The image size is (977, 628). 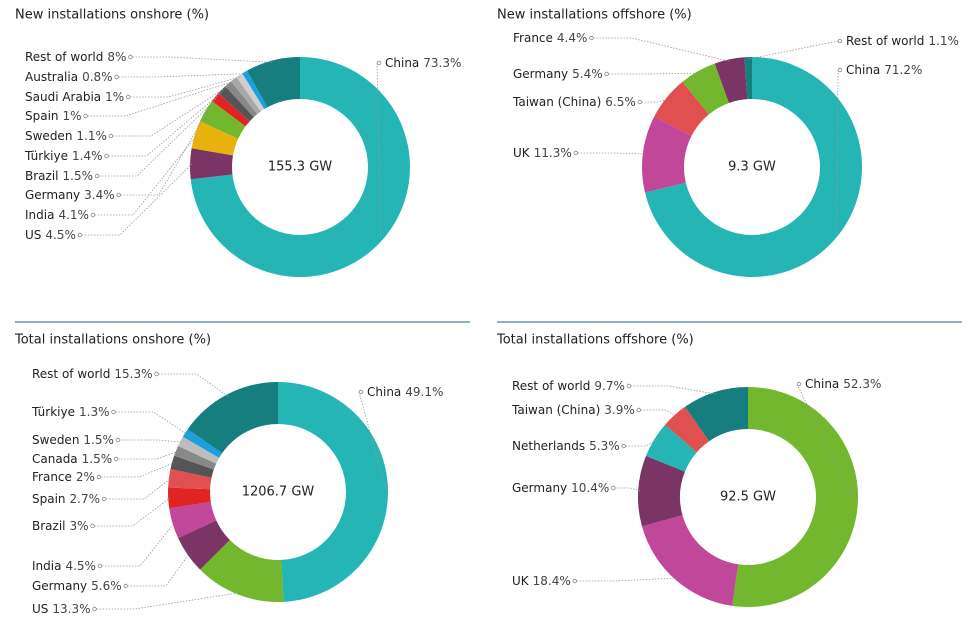 I want to click on slice-name: Saudi Arabia, so click(x=63, y=97).